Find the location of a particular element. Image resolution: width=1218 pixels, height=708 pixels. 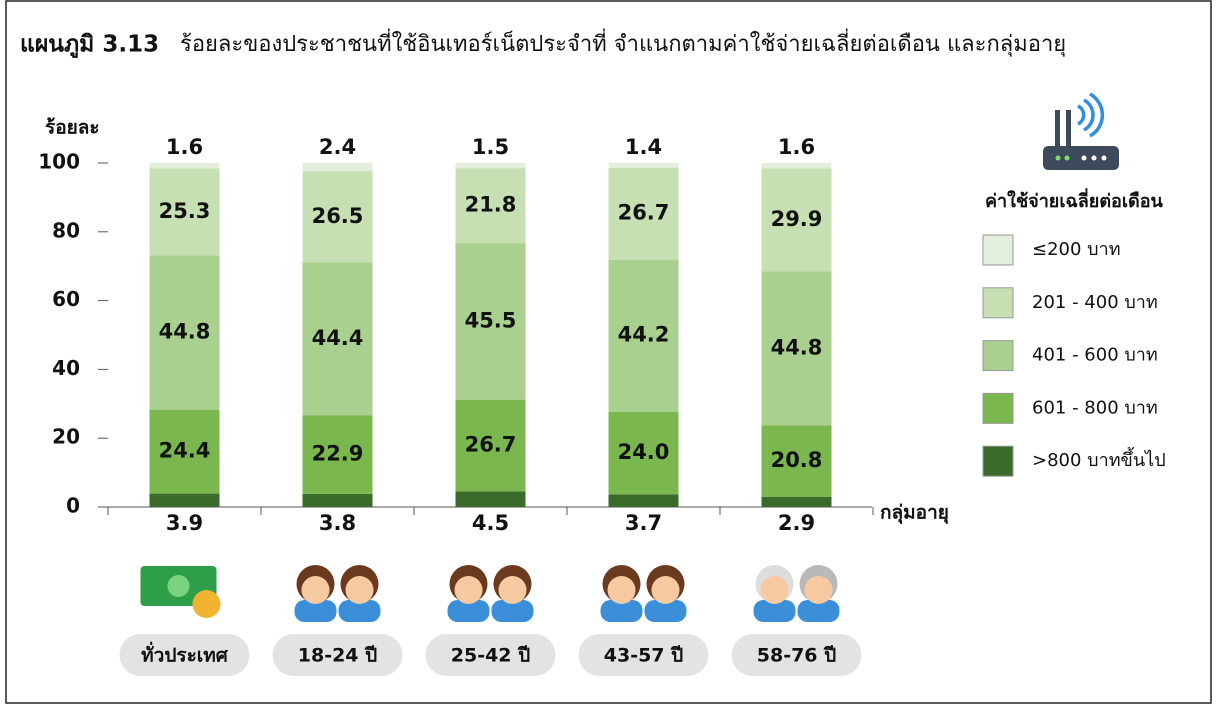

data-label: 20.8 is located at coordinates (797, 460).